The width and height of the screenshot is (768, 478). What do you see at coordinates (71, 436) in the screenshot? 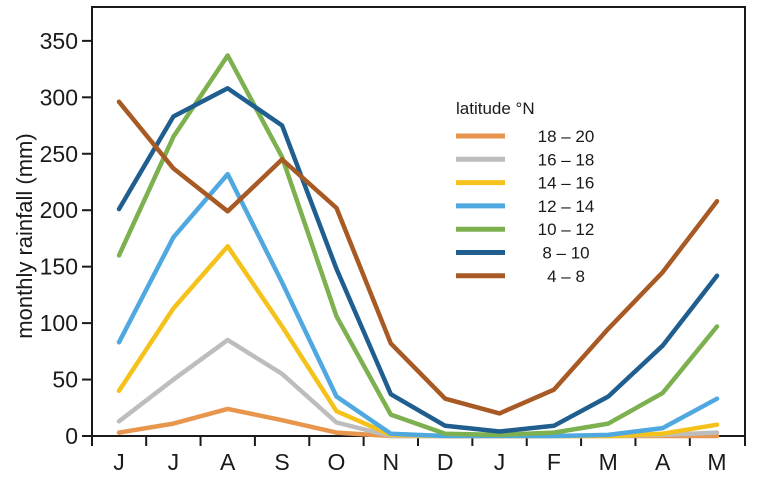
I see `y-tick-label: 0` at bounding box center [71, 436].